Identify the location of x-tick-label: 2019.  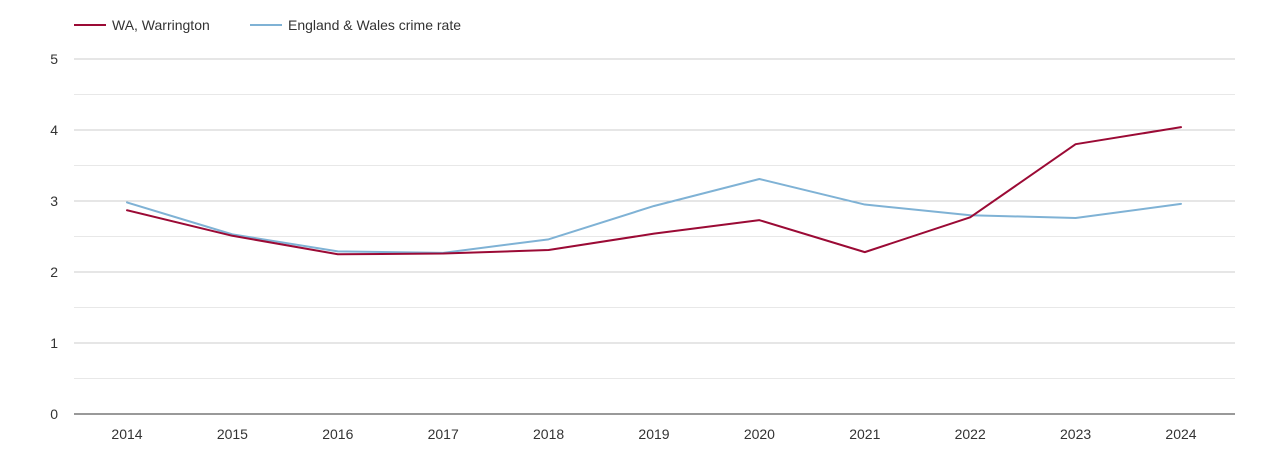
(653, 434).